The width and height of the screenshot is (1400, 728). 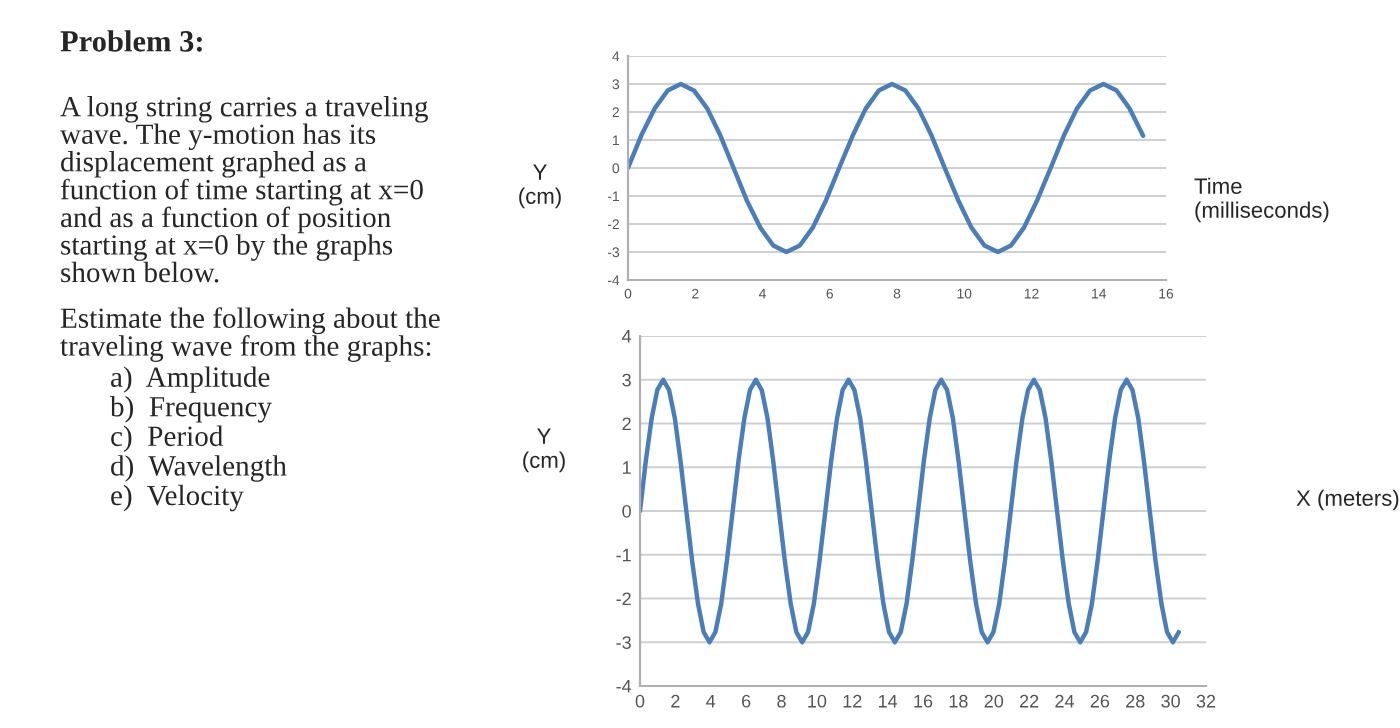 I want to click on y-tick-label: 2, so click(x=626, y=424).